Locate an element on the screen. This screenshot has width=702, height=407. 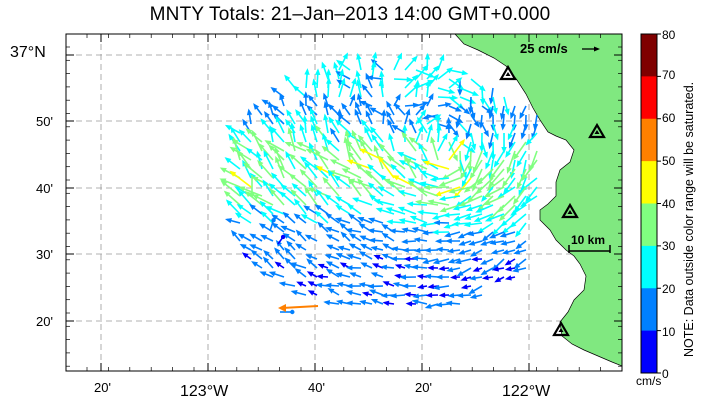
station-marker is located at coordinates (508, 72).